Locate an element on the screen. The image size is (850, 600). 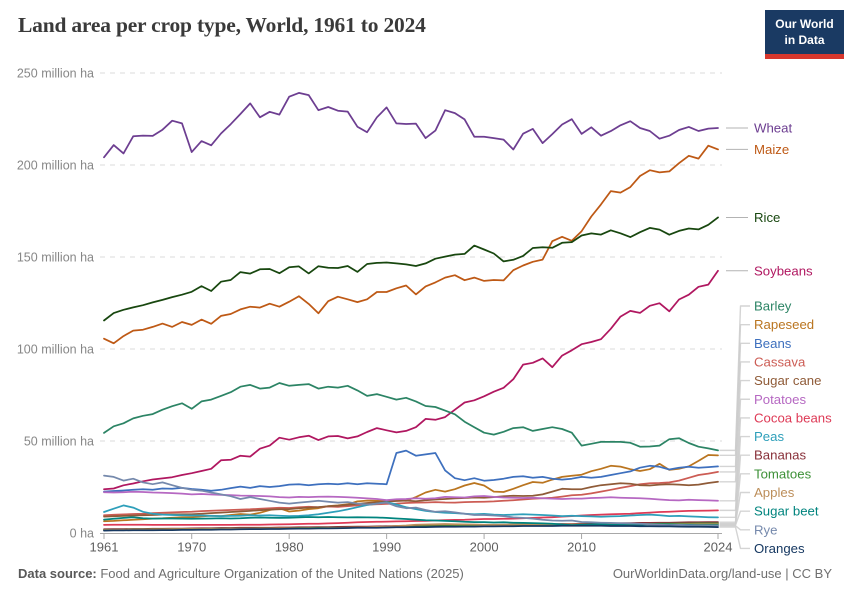
y-tick-label-150: 150 million ha is located at coordinates (55, 258).